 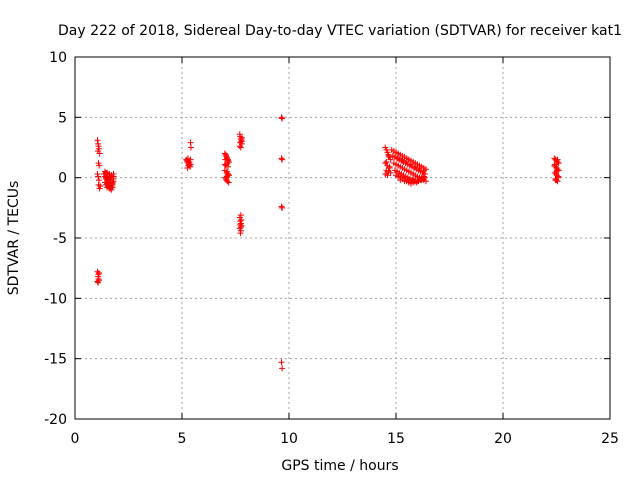 What do you see at coordinates (55, 420) in the screenshot?
I see `y-tick-label: -20` at bounding box center [55, 420].